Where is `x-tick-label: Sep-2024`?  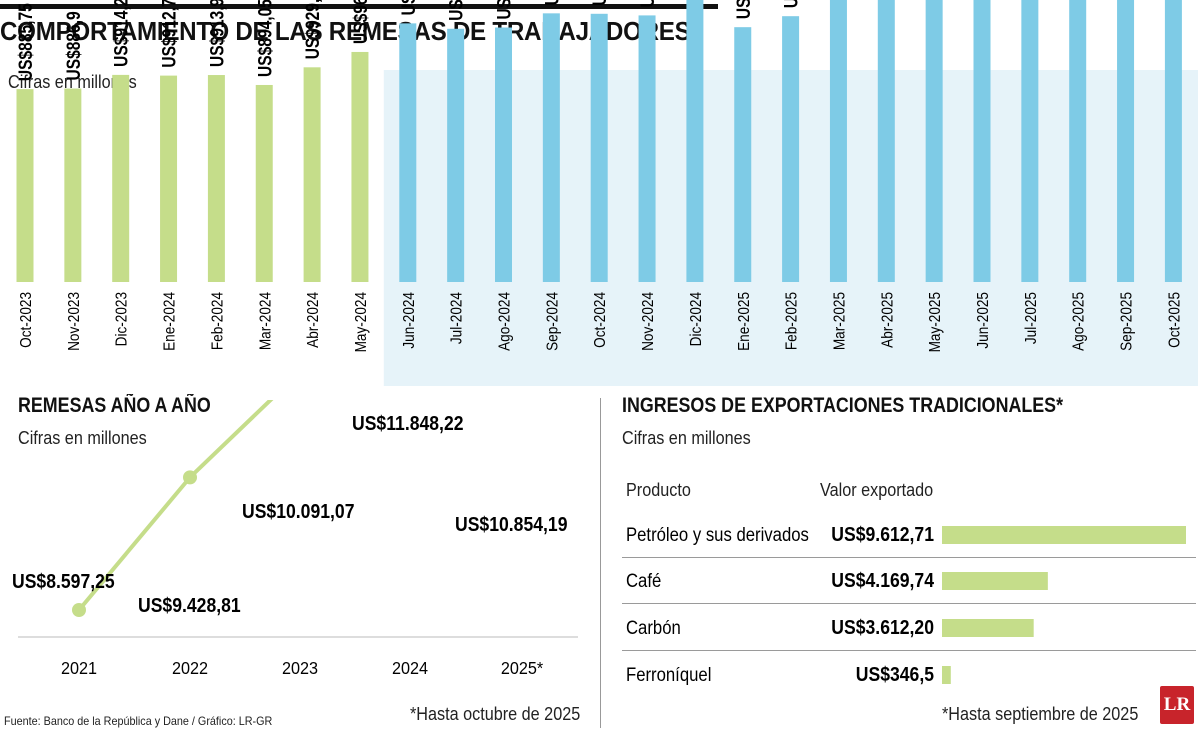
x-tick-label: Sep-2024 is located at coordinates (552, 321).